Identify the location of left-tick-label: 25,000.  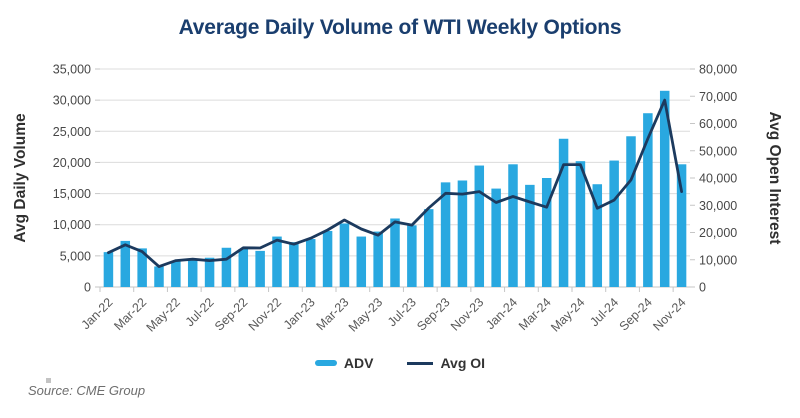
(72, 132).